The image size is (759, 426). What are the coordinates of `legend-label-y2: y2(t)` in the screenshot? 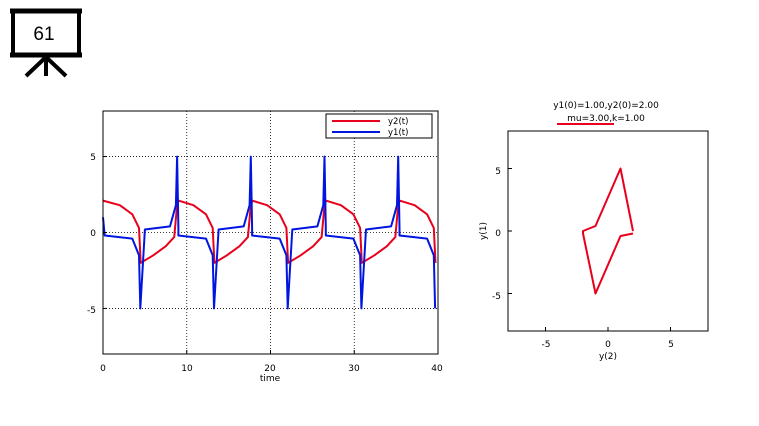 It's located at (398, 122).